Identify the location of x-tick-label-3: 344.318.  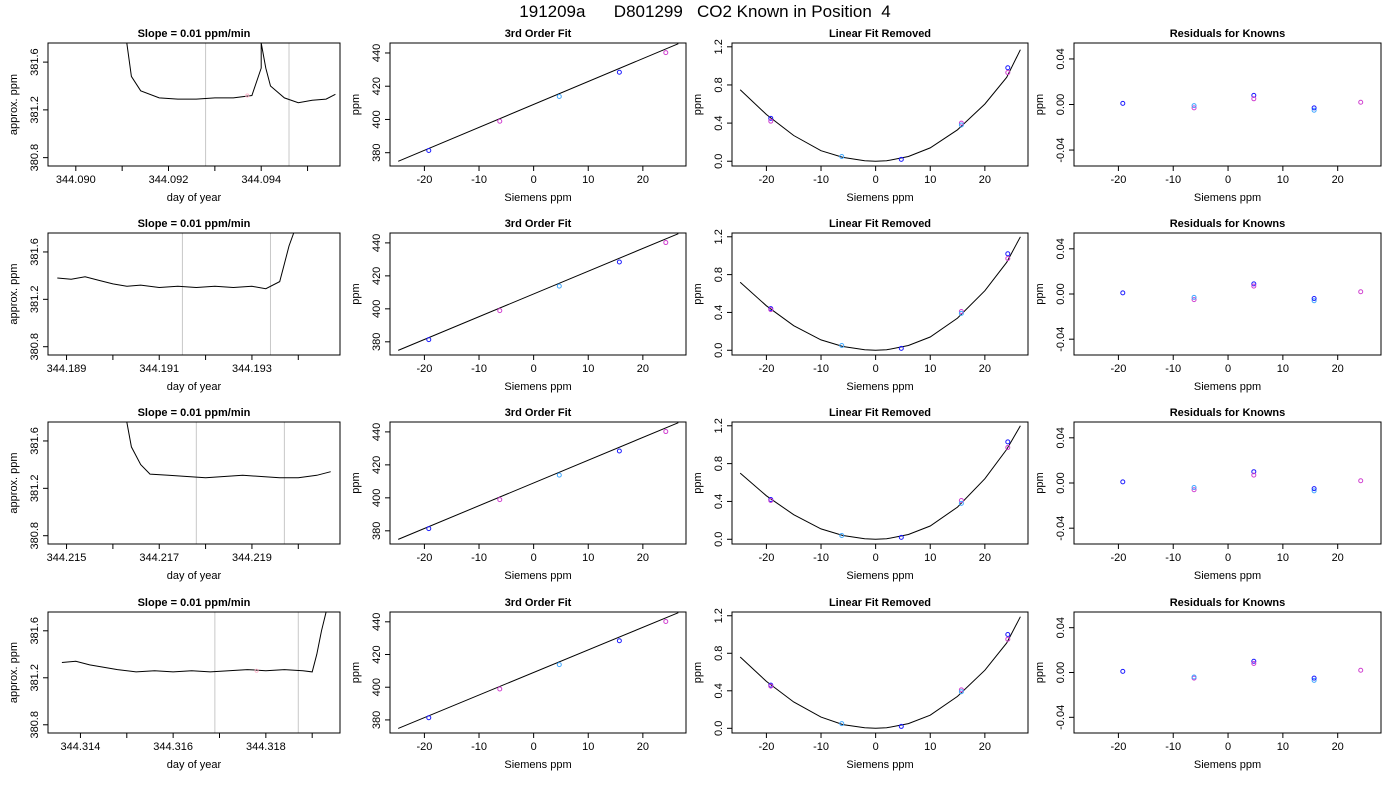
(266, 747).